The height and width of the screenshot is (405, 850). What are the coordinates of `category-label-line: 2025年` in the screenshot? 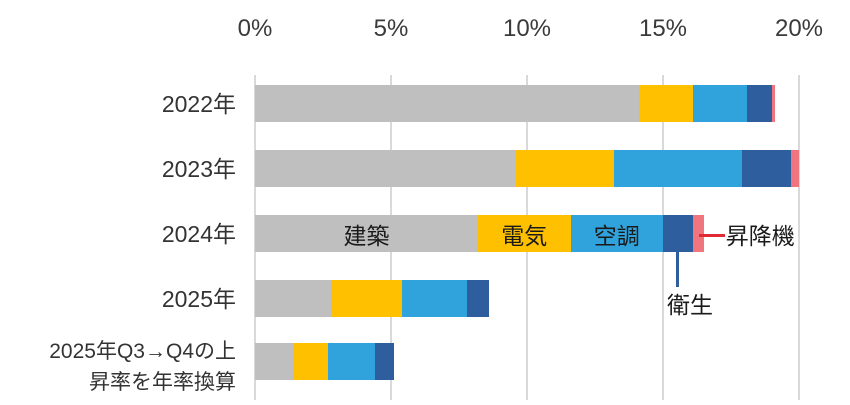 It's located at (198, 298).